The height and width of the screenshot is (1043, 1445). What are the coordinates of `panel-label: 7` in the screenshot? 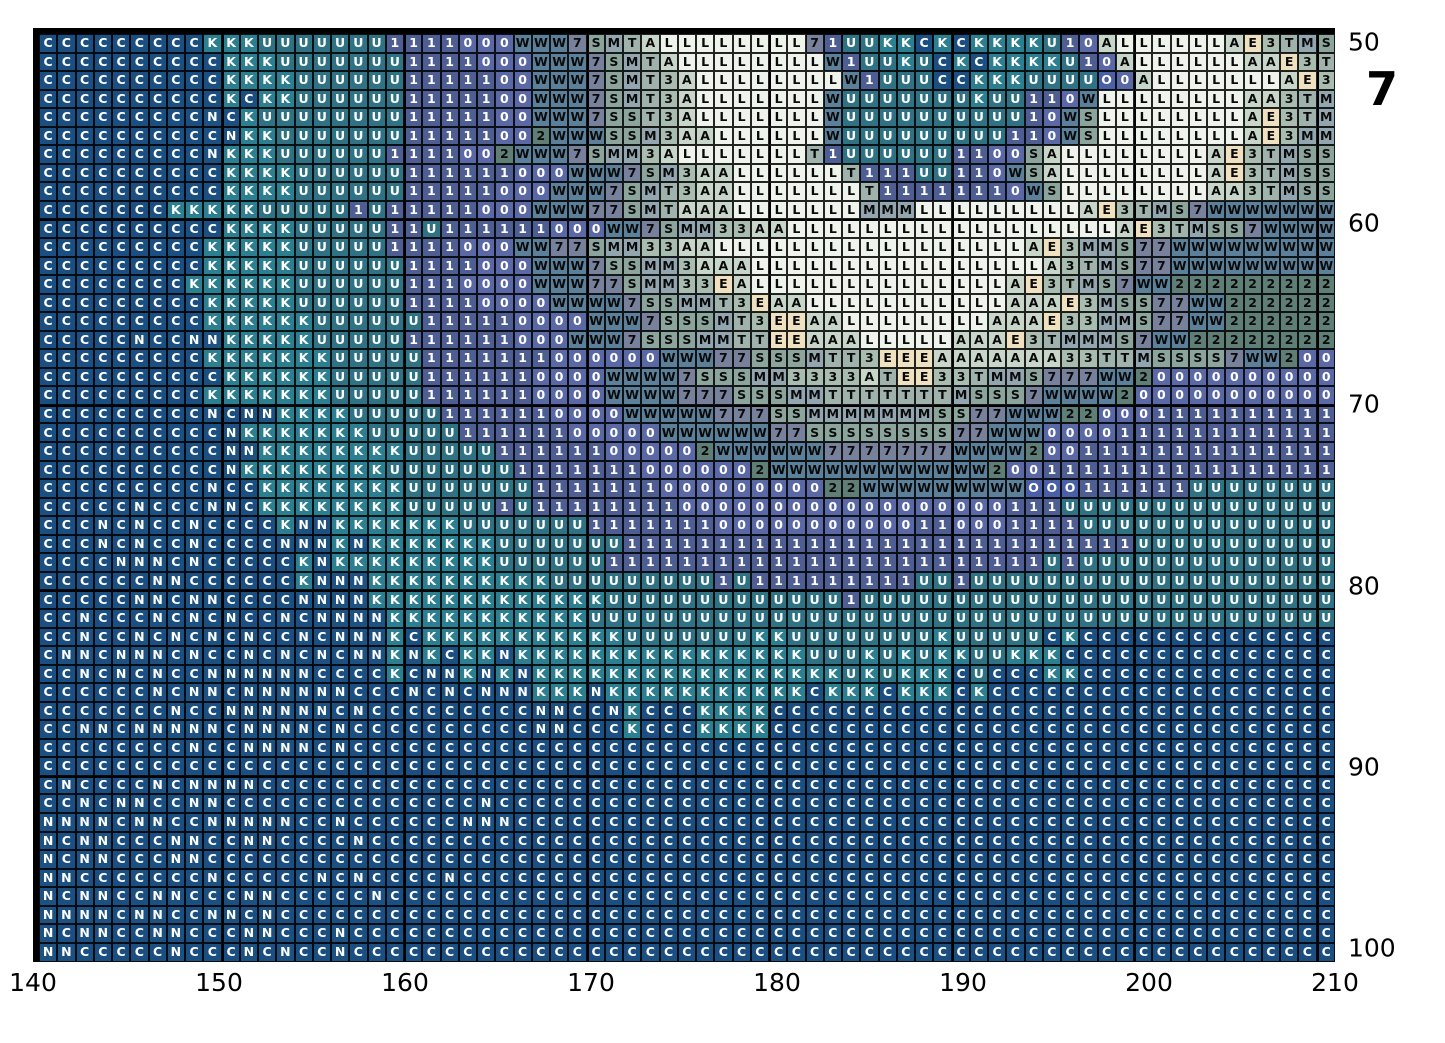 It's located at (1382, 89).